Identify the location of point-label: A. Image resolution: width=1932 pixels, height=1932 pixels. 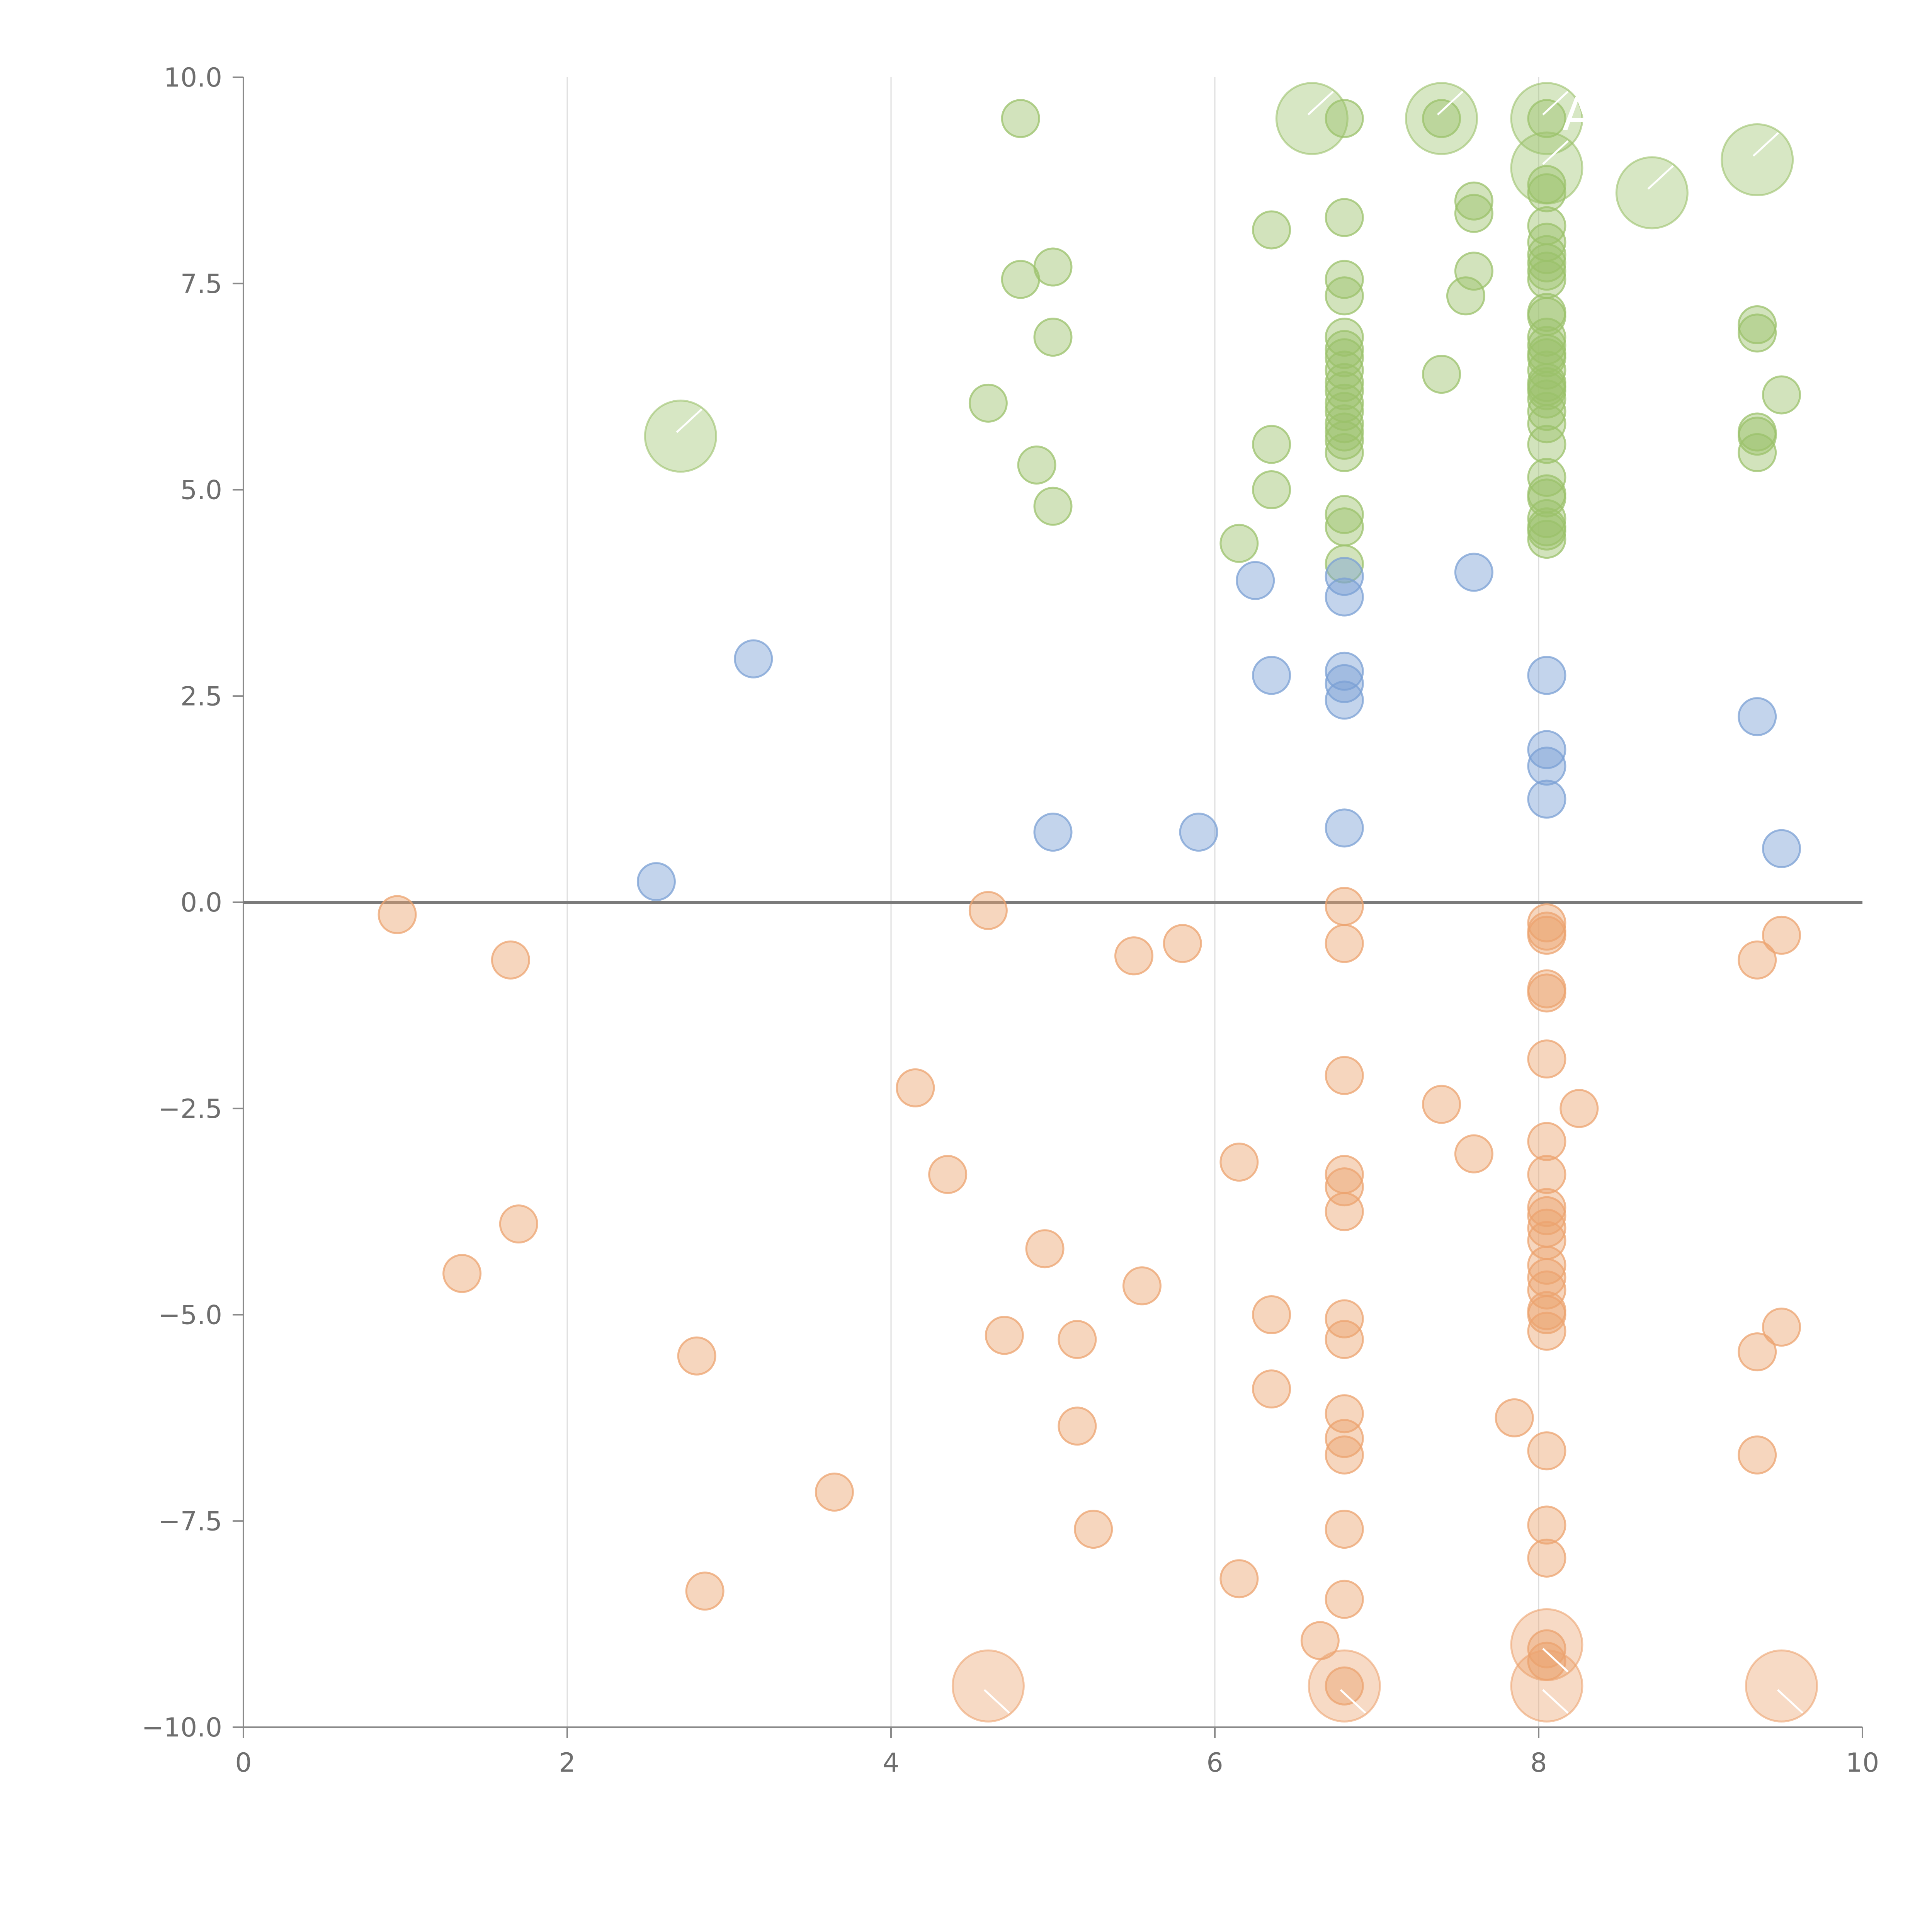
(1578, 114).